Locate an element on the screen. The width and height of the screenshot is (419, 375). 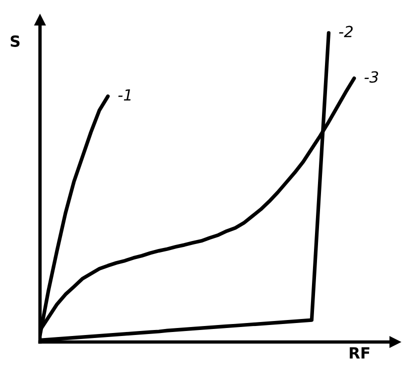
series-label: -3 is located at coordinates (371, 77).